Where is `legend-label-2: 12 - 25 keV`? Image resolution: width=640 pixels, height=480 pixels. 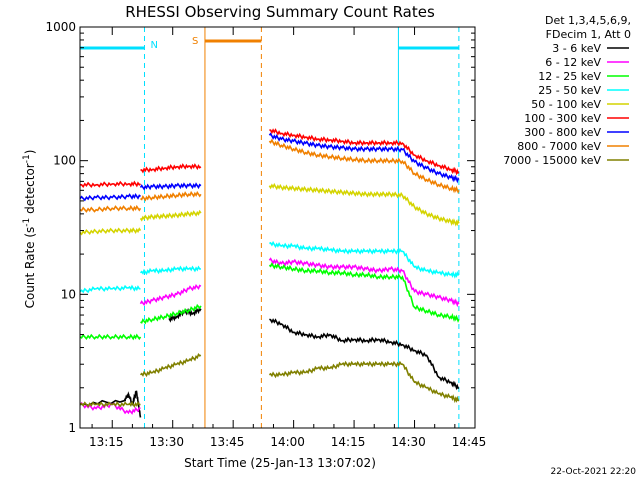 legend-label-2: 12 - 25 keV is located at coordinates (569, 76).